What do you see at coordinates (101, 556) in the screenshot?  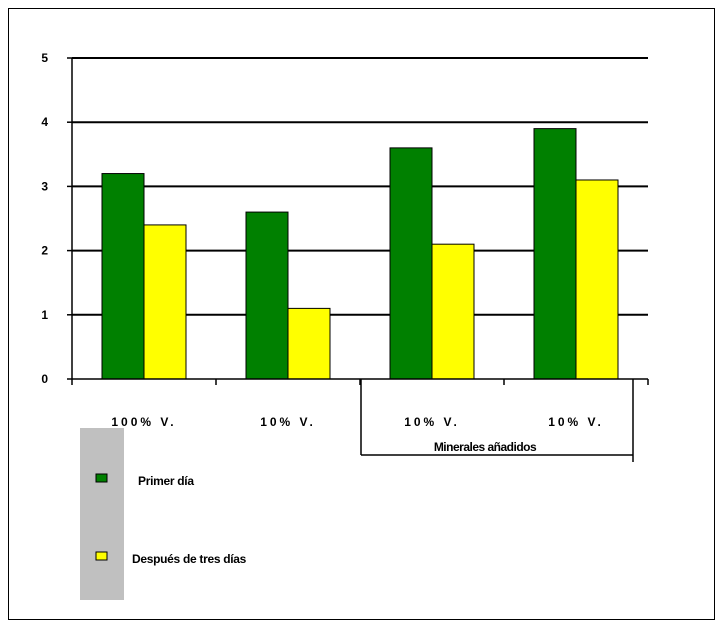 I see `legend-swatch-despues-tres-dias` at bounding box center [101, 556].